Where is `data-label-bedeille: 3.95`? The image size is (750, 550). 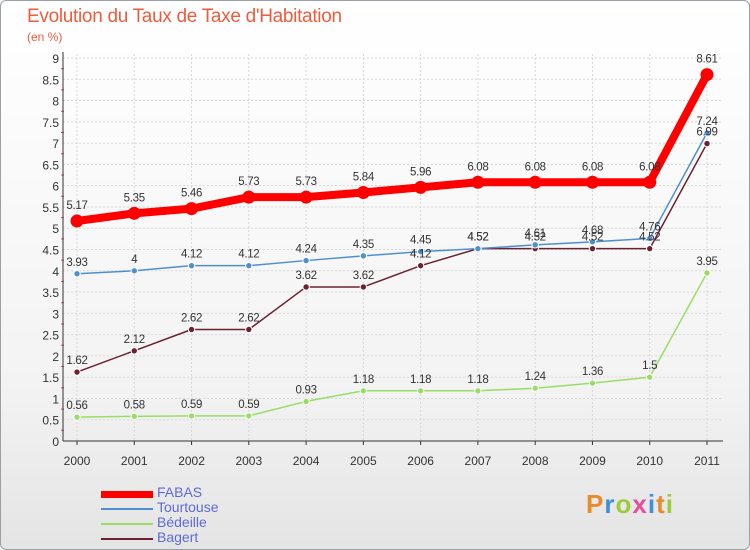 data-label-bedeille: 3.95 is located at coordinates (706, 262).